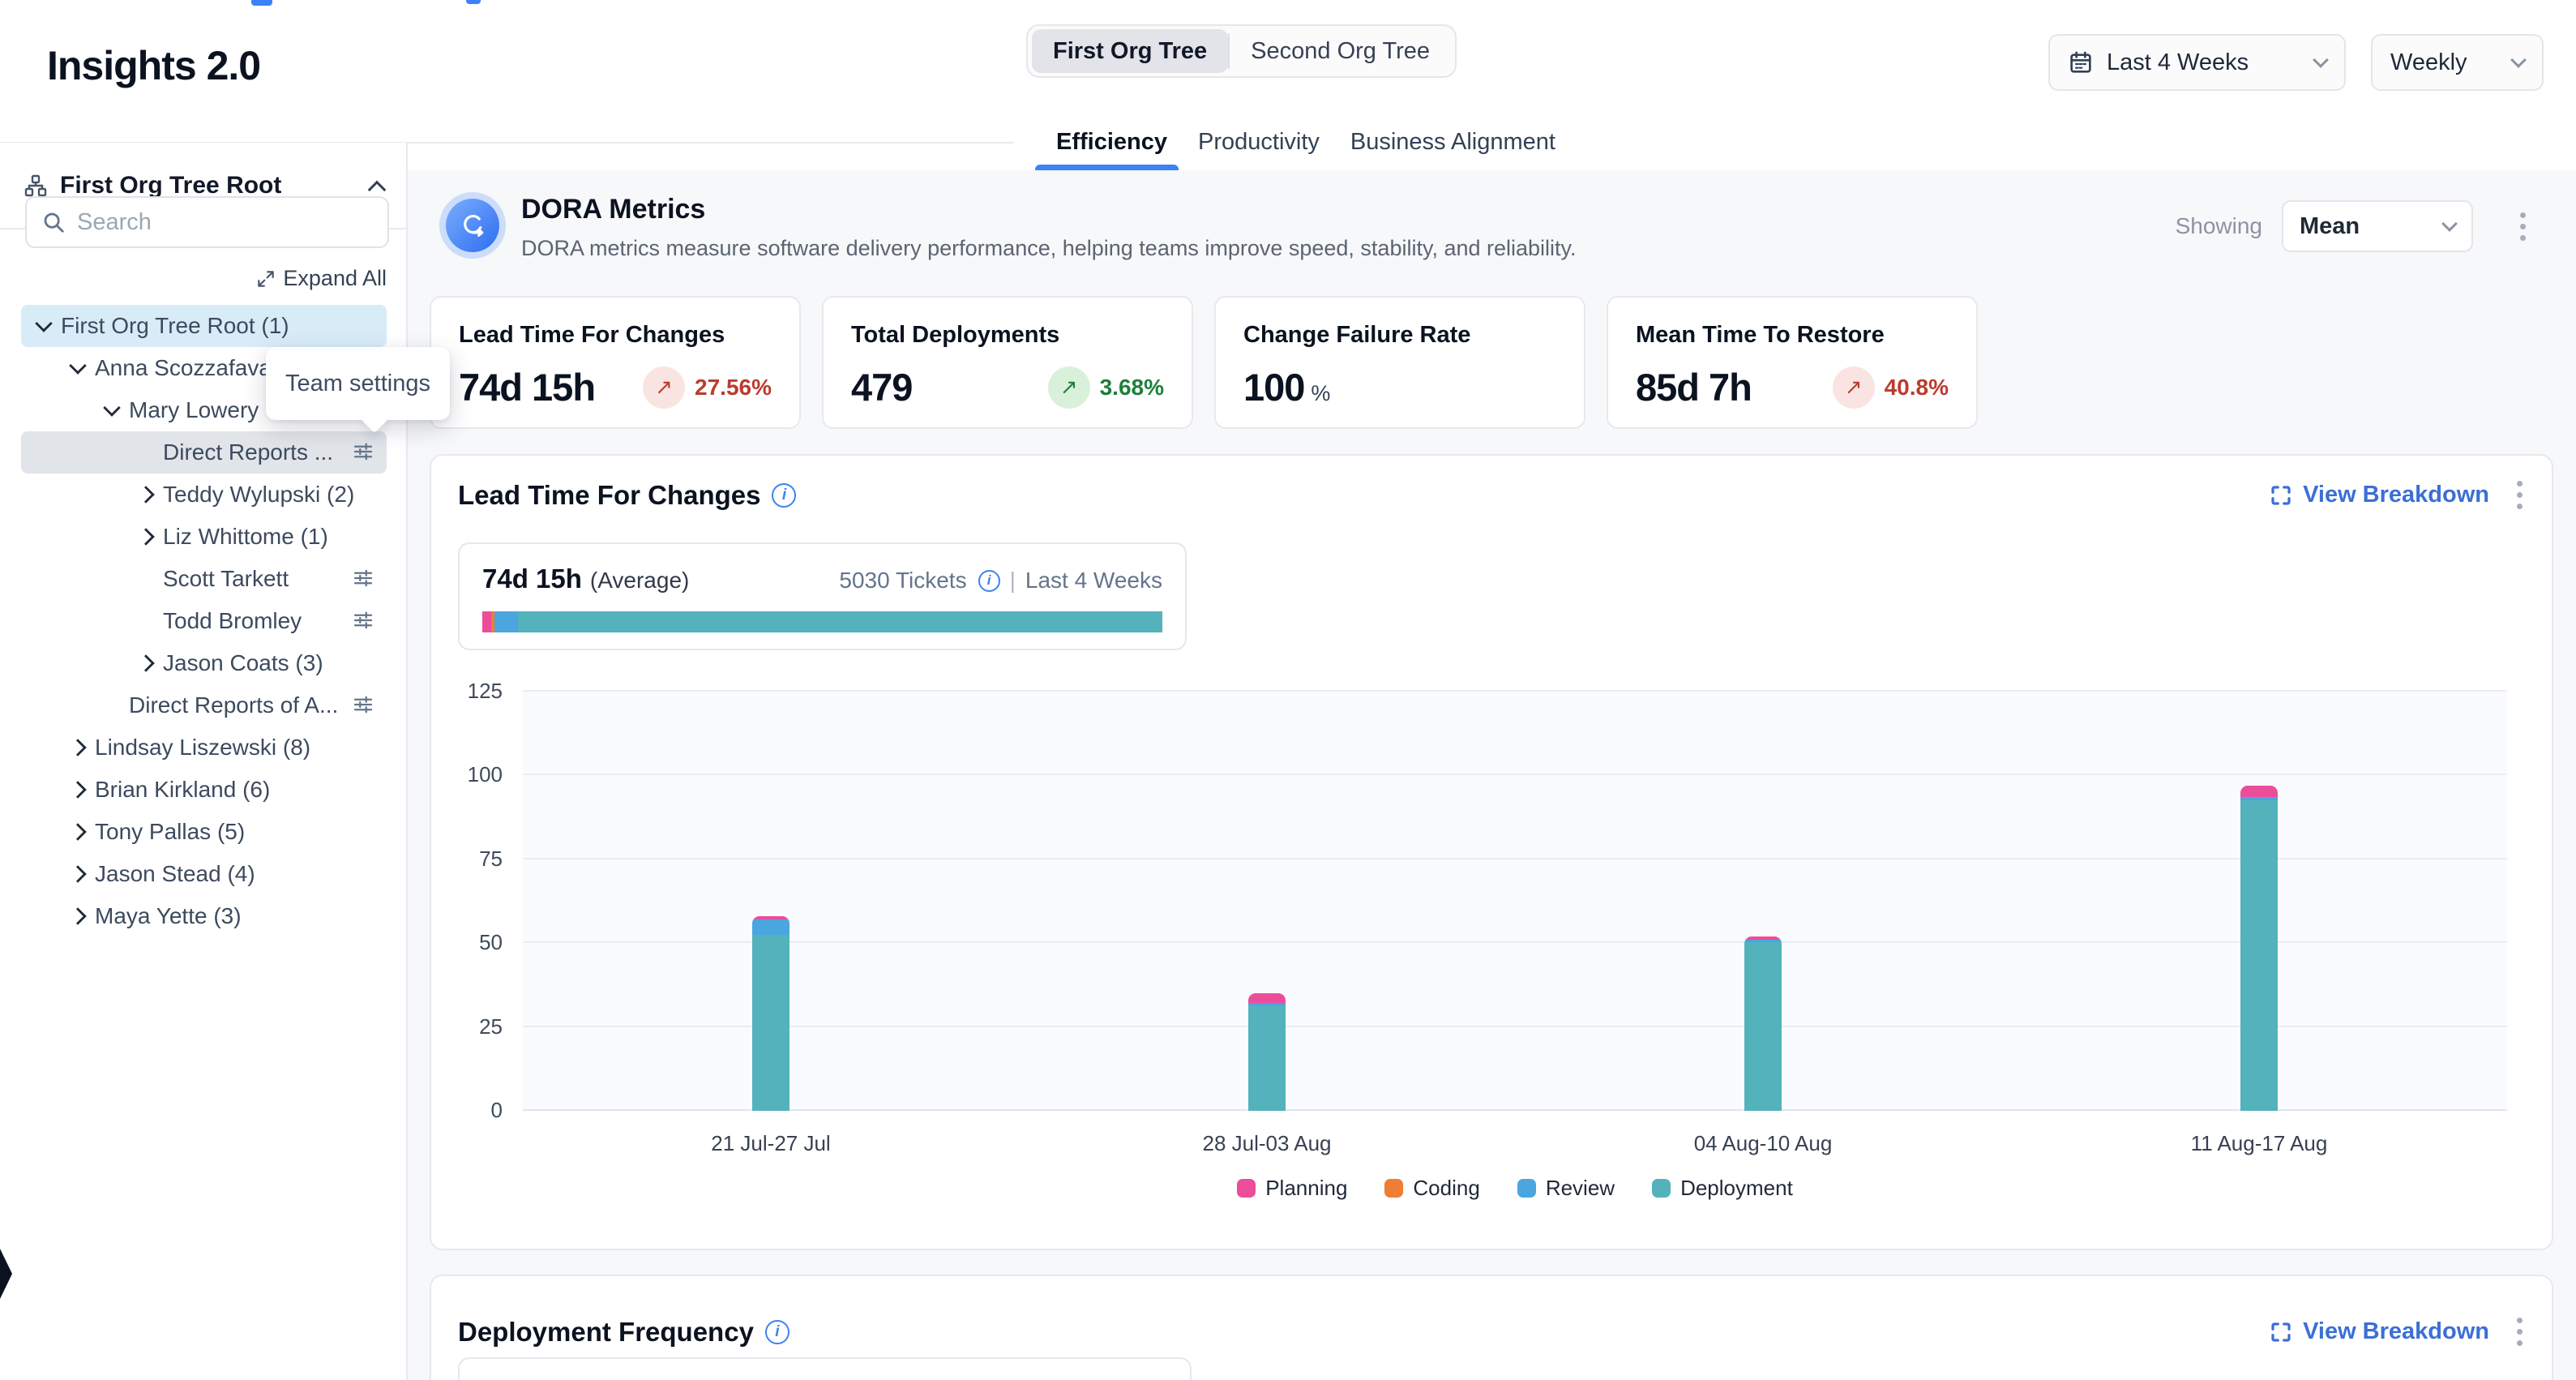  Describe the element at coordinates (1890, 388) in the screenshot. I see `trend-badge: ↗ 40.8%` at that location.